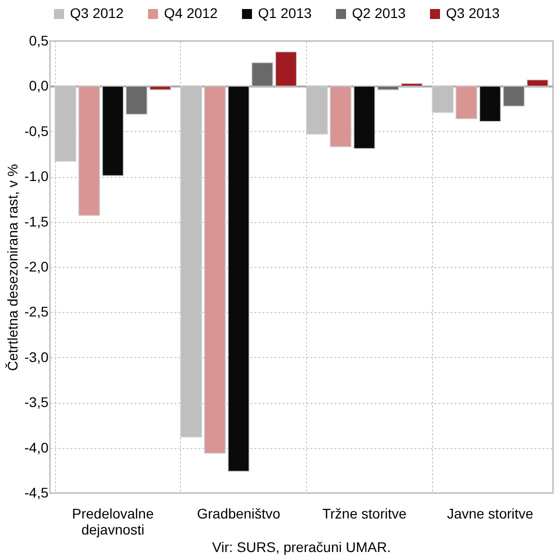  I want to click on x-tick-label: Gradbeništvo, so click(238, 514).